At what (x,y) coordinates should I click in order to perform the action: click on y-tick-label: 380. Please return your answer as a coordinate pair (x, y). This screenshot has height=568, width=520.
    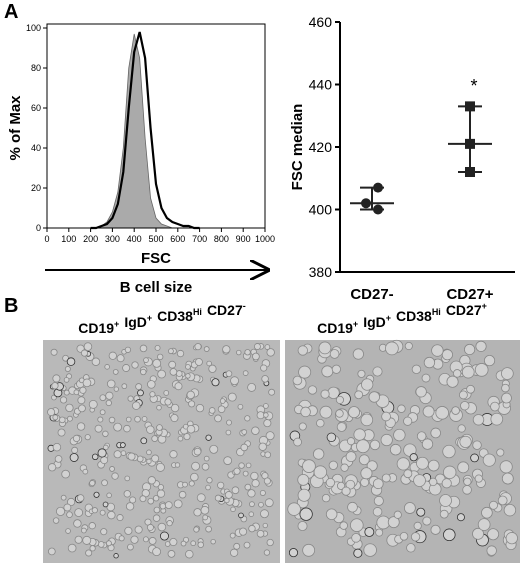
    Looking at the image, I should click on (321, 272).